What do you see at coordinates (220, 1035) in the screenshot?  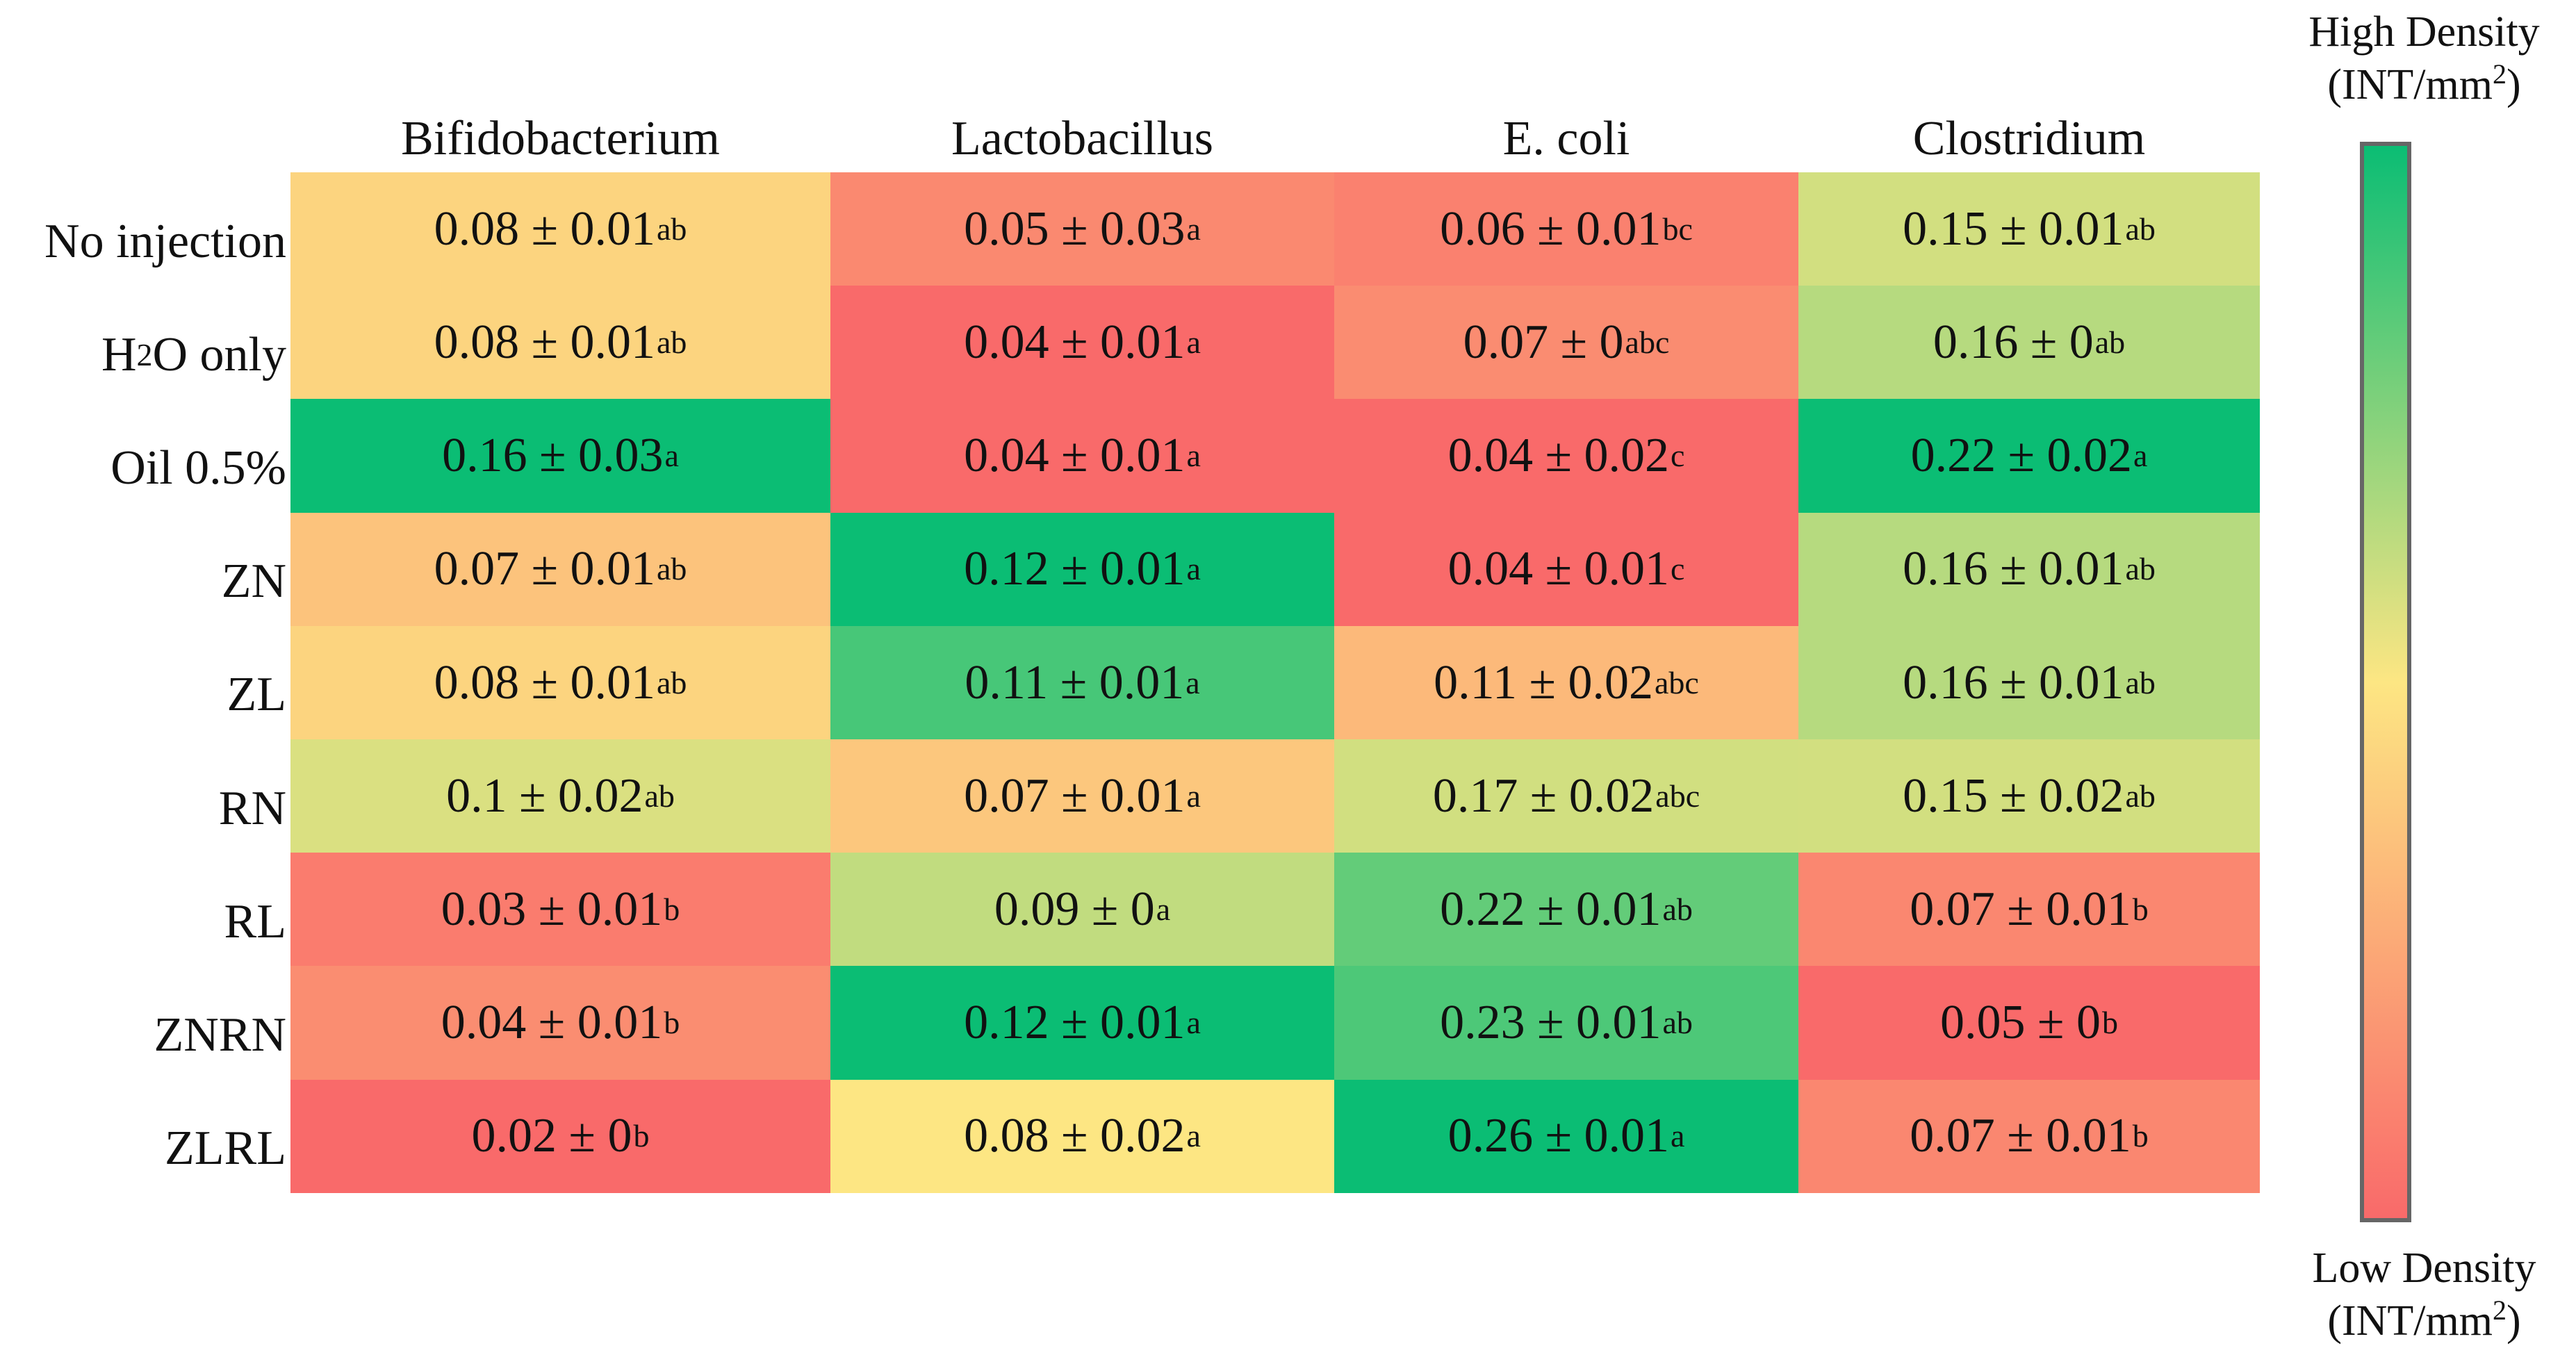 I see `row-label: ZNRN` at bounding box center [220, 1035].